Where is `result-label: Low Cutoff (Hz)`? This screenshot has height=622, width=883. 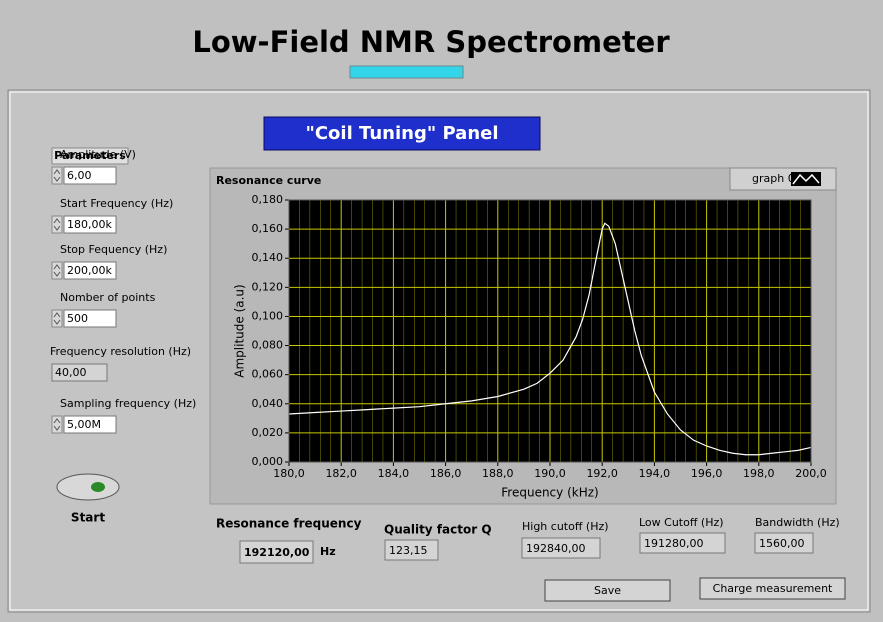
result-label: Low Cutoff (Hz) is located at coordinates (681, 522).